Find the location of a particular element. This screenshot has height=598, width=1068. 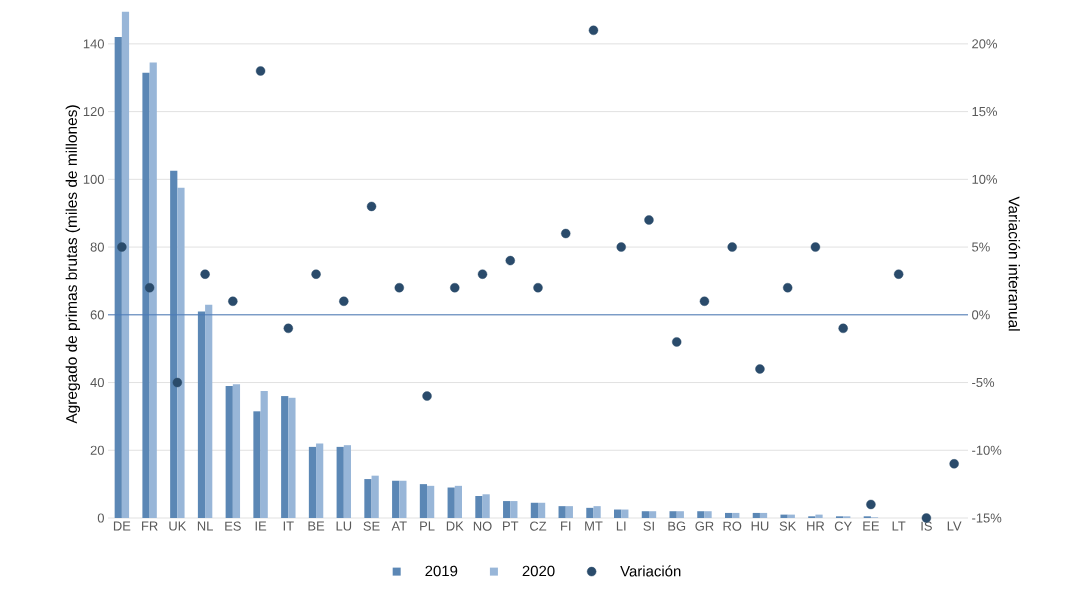

x-tick-label: LT is located at coordinates (899, 526).